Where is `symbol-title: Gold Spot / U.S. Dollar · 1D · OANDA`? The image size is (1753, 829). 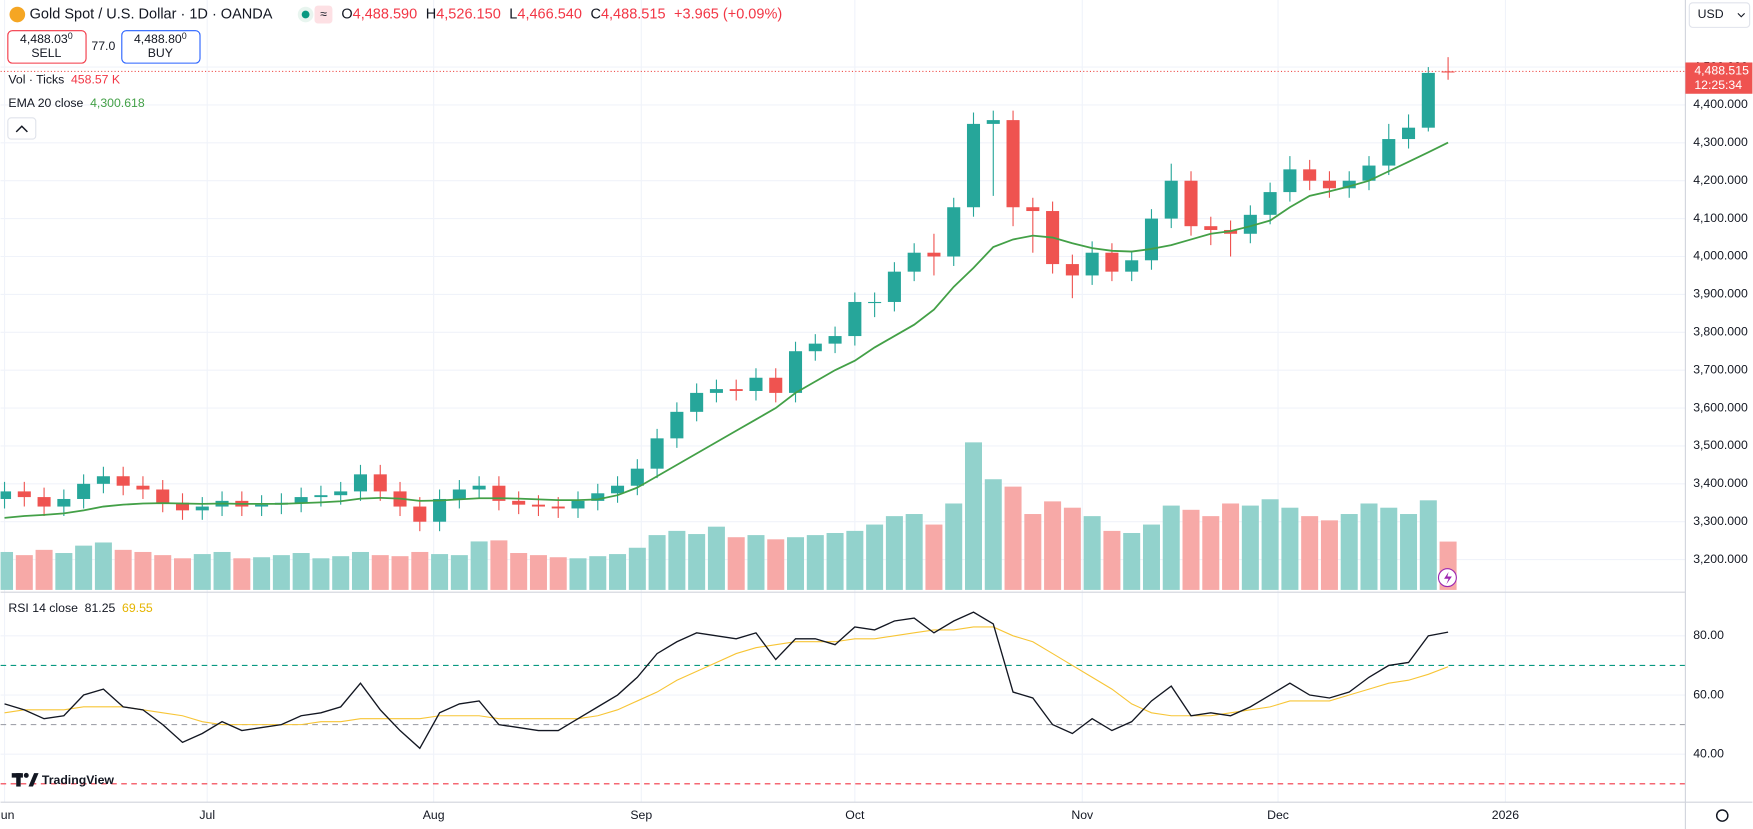 symbol-title: Gold Spot / U.S. Dollar · 1D · OANDA is located at coordinates (151, 14).